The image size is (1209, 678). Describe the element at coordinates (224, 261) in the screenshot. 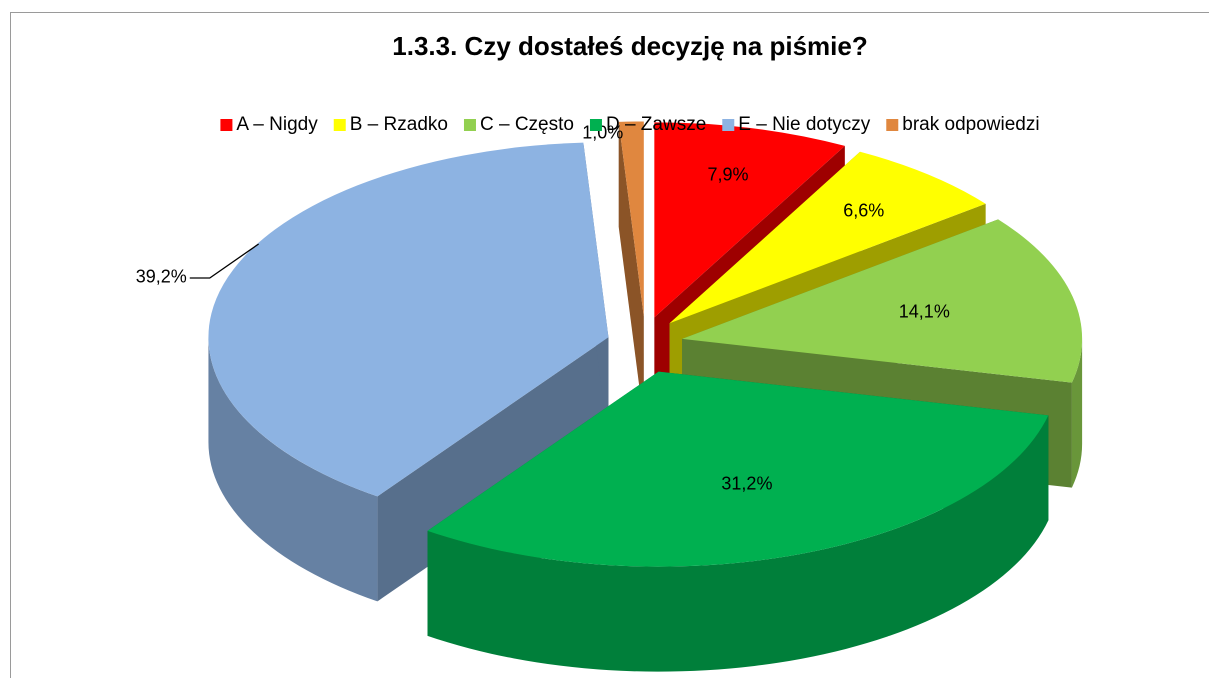

I see `leader-line` at that location.